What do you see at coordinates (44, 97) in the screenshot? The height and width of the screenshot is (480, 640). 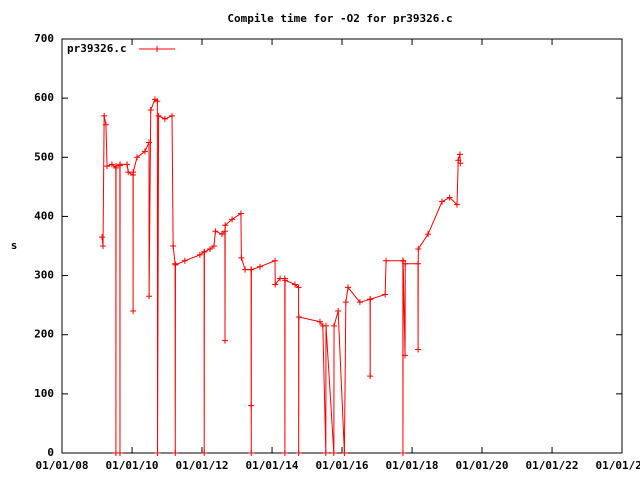 I see `y-tick-label: 600` at bounding box center [44, 97].